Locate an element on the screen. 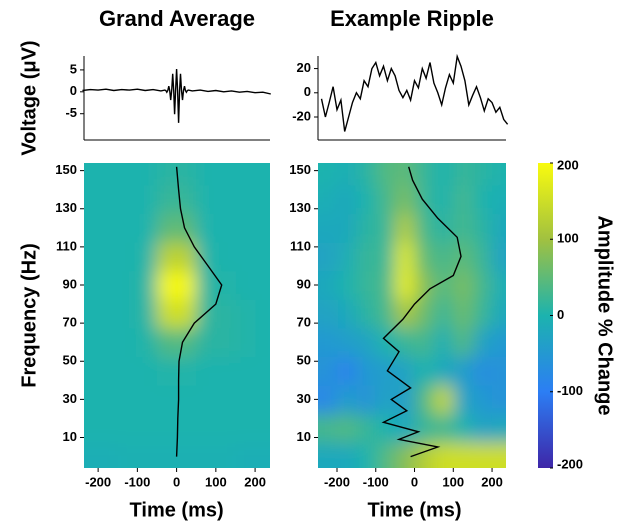 The height and width of the screenshot is (529, 631). y-axis-label: Voltage (μV) is located at coordinates (29, 97).